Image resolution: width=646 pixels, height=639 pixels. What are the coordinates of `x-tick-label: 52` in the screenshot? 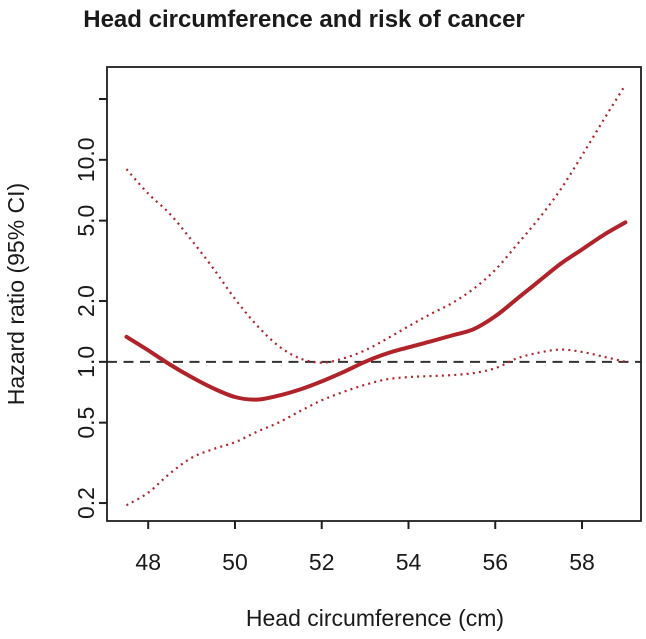 It's located at (322, 562).